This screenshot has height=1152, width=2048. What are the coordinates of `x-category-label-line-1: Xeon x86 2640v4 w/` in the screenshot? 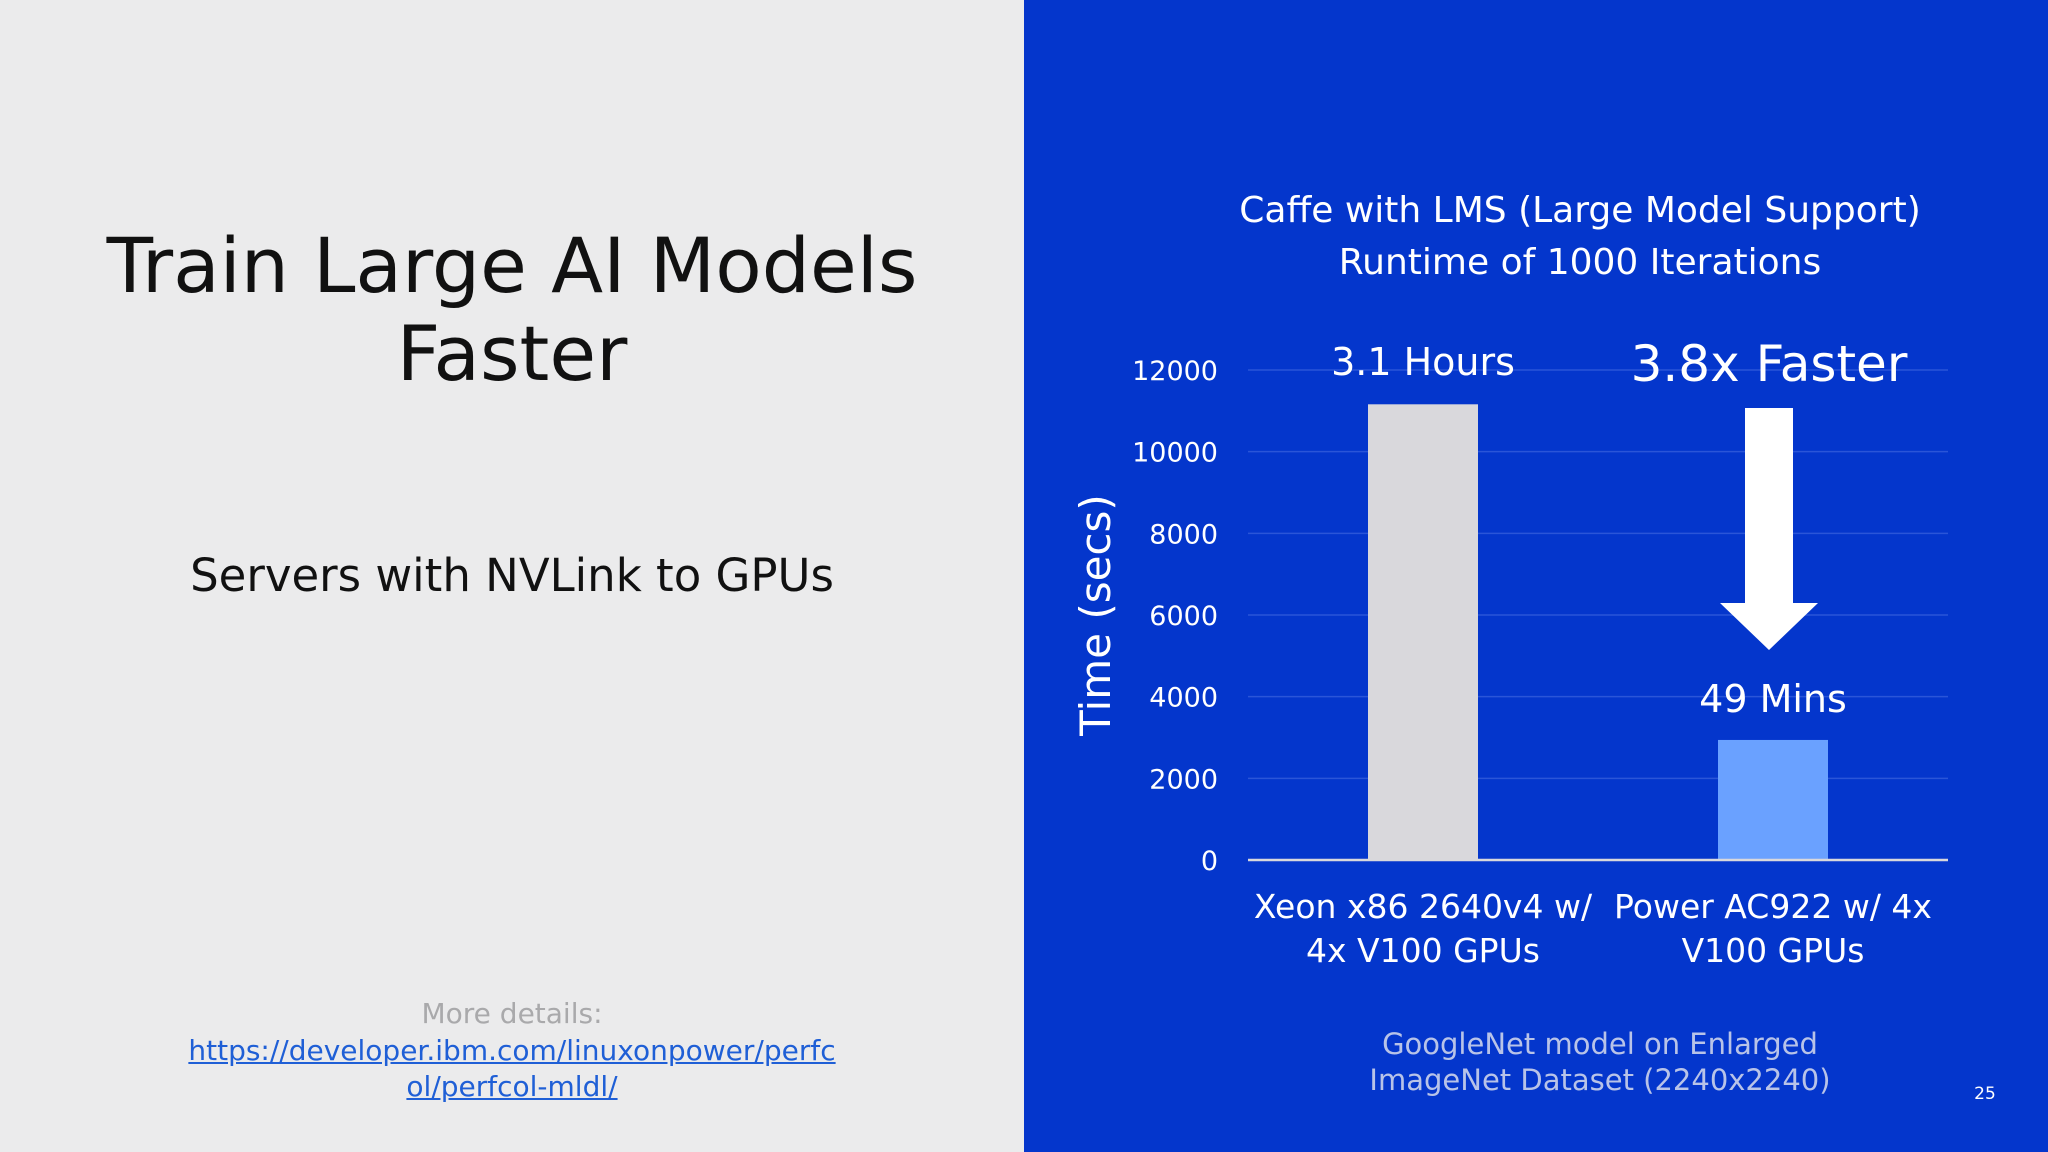 It's located at (1423, 906).